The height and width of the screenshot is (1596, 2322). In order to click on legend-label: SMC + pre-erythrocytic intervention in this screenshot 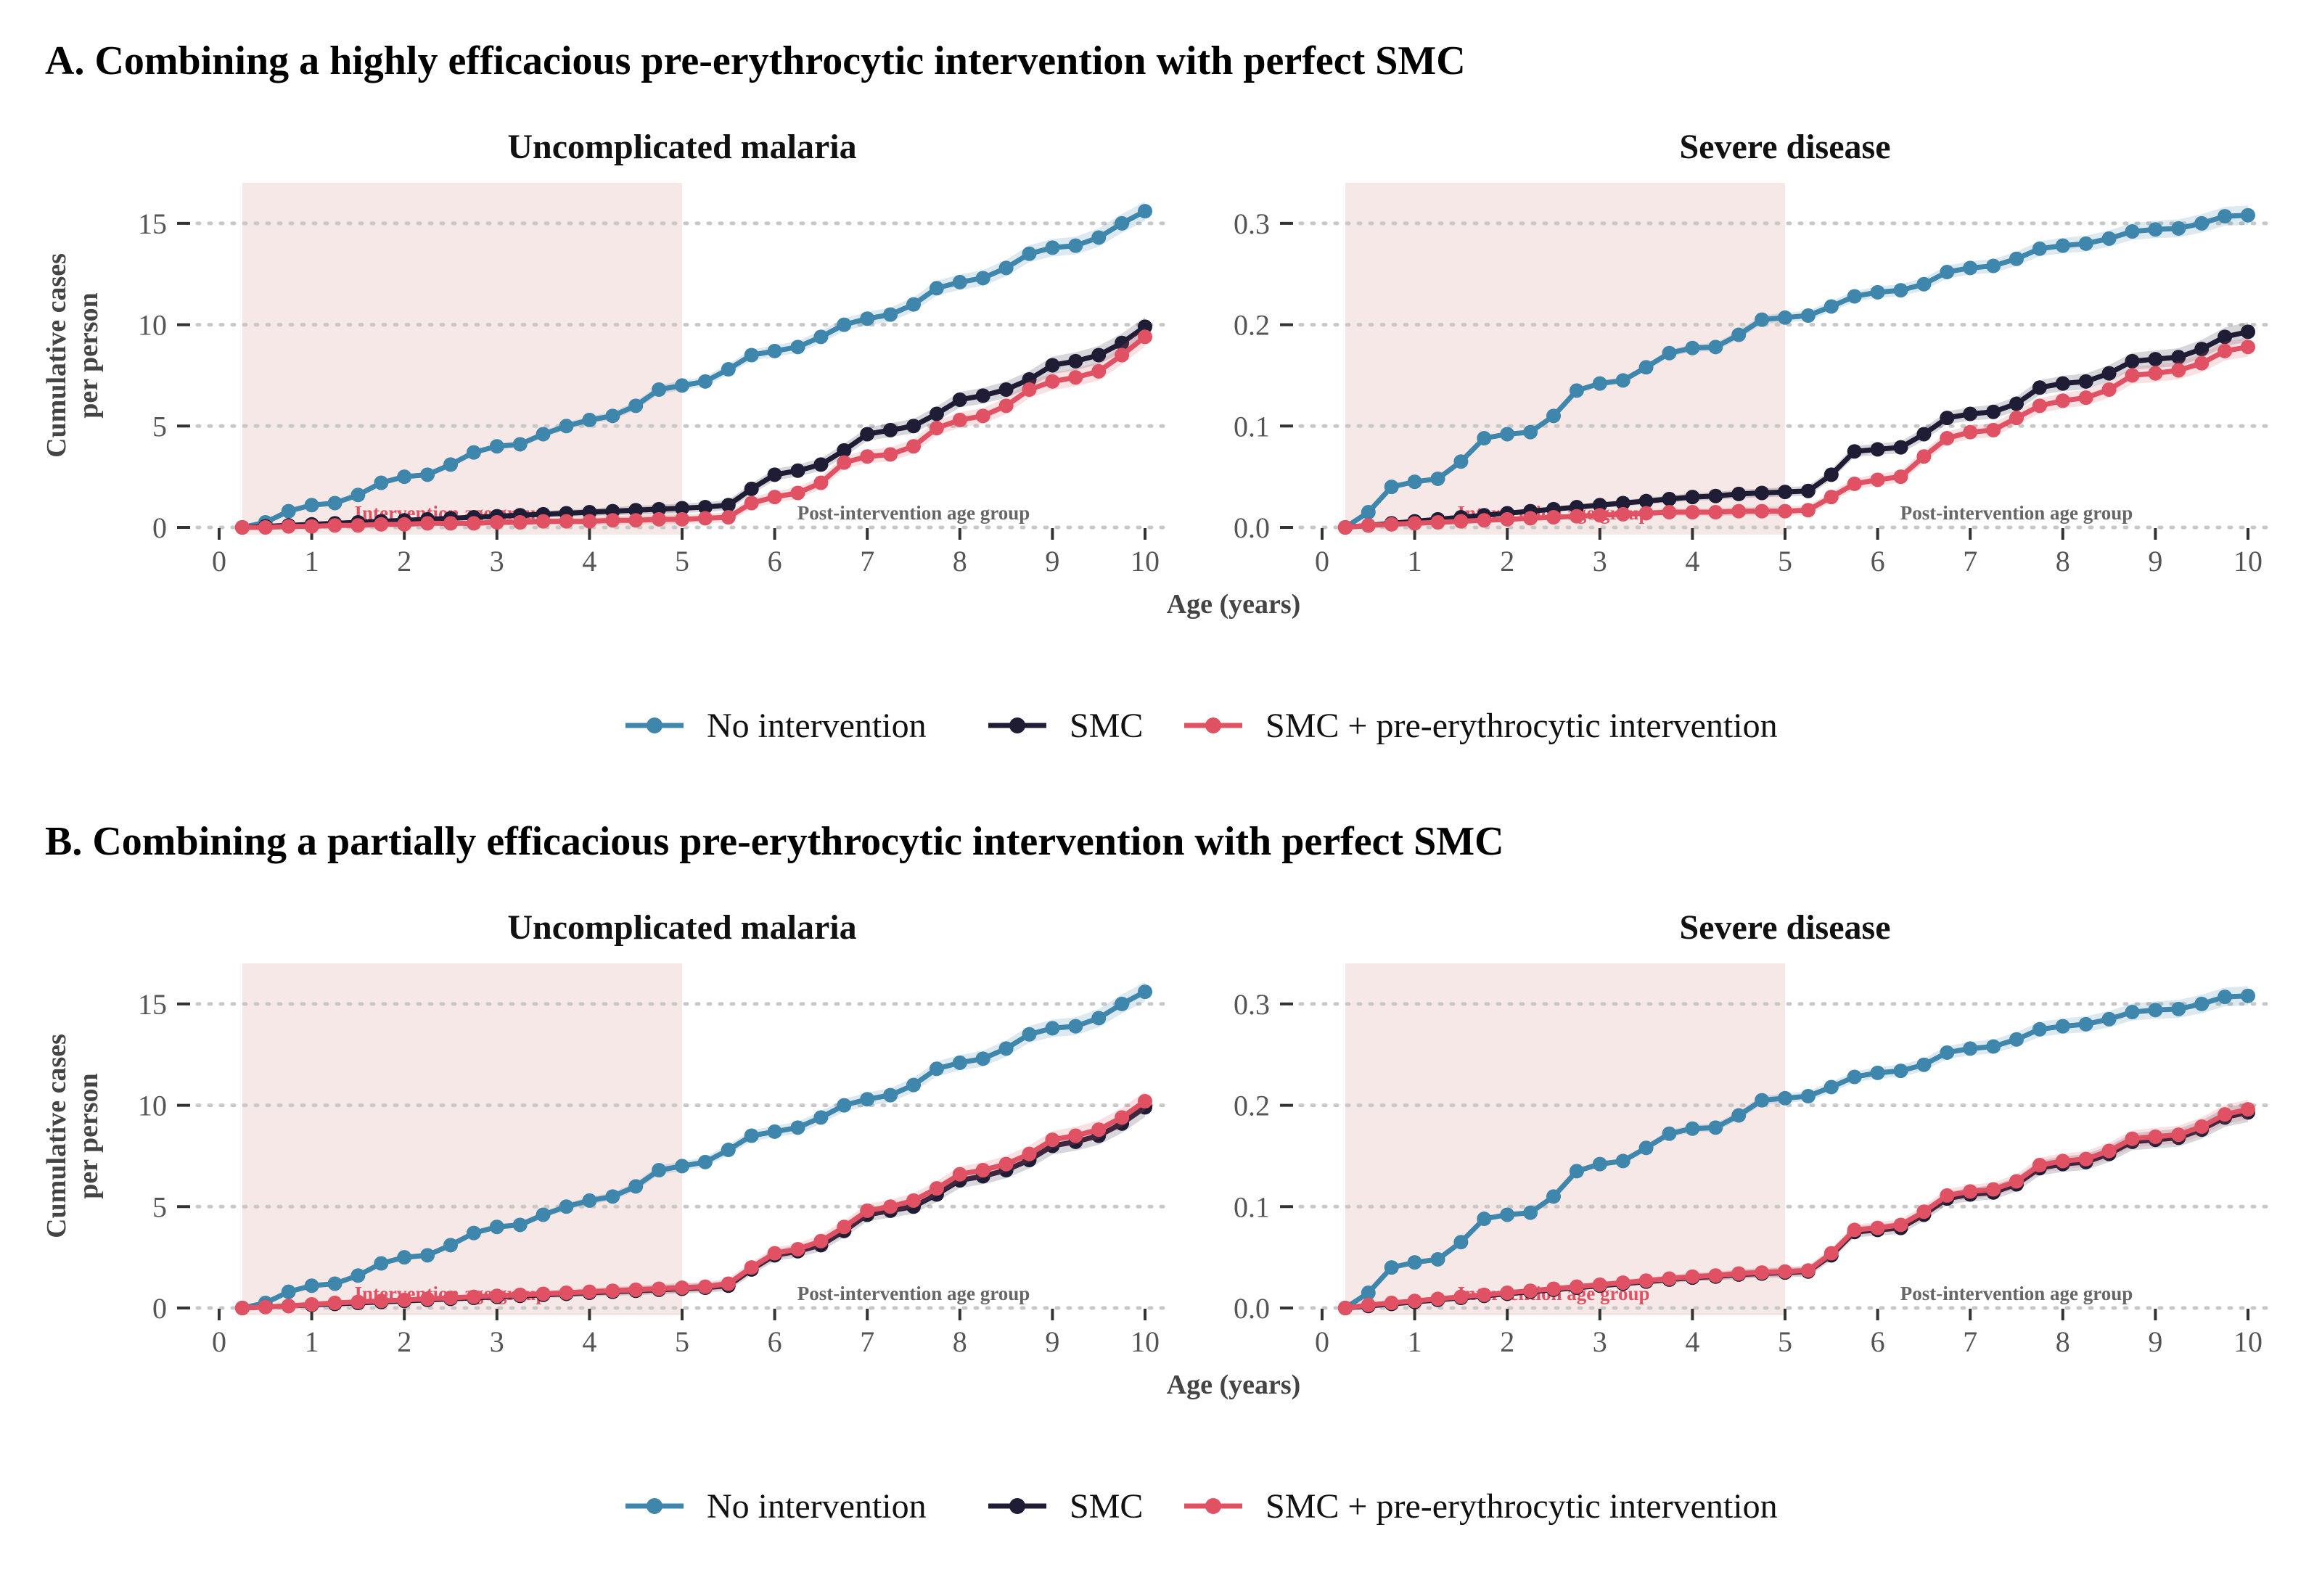, I will do `click(1521, 726)`.